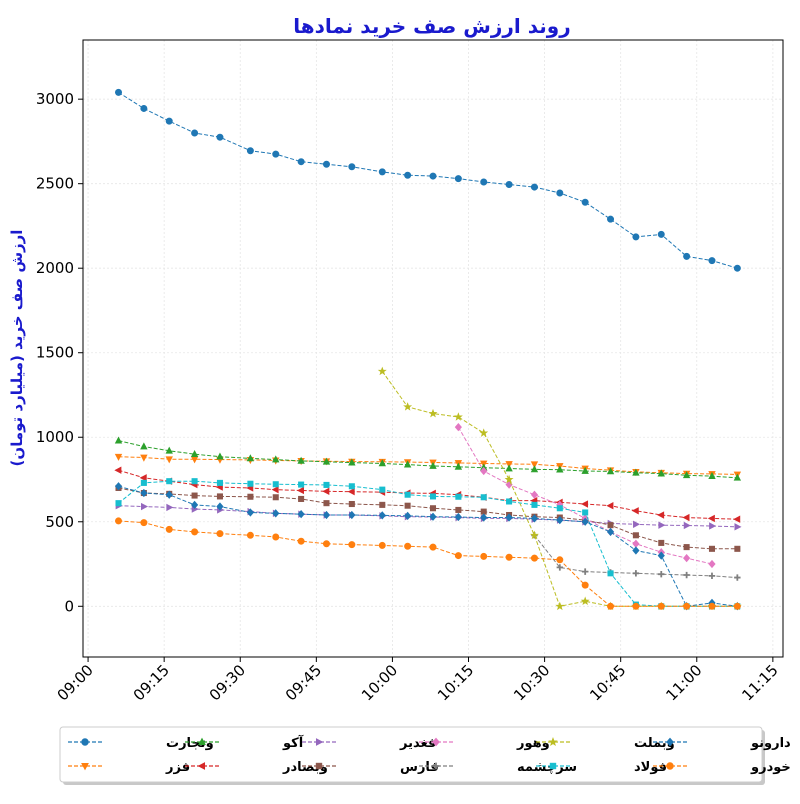 The image size is (800, 804). Describe the element at coordinates (484, 743) in the screenshot. I see `legend-item: وهور` at that location.